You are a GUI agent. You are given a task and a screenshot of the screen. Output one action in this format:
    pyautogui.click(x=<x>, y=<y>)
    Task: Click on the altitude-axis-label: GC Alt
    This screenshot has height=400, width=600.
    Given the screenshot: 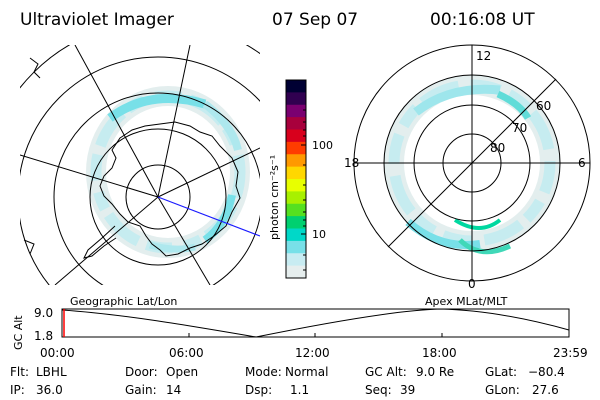 What is the action you would take?
    pyautogui.click(x=18, y=332)
    